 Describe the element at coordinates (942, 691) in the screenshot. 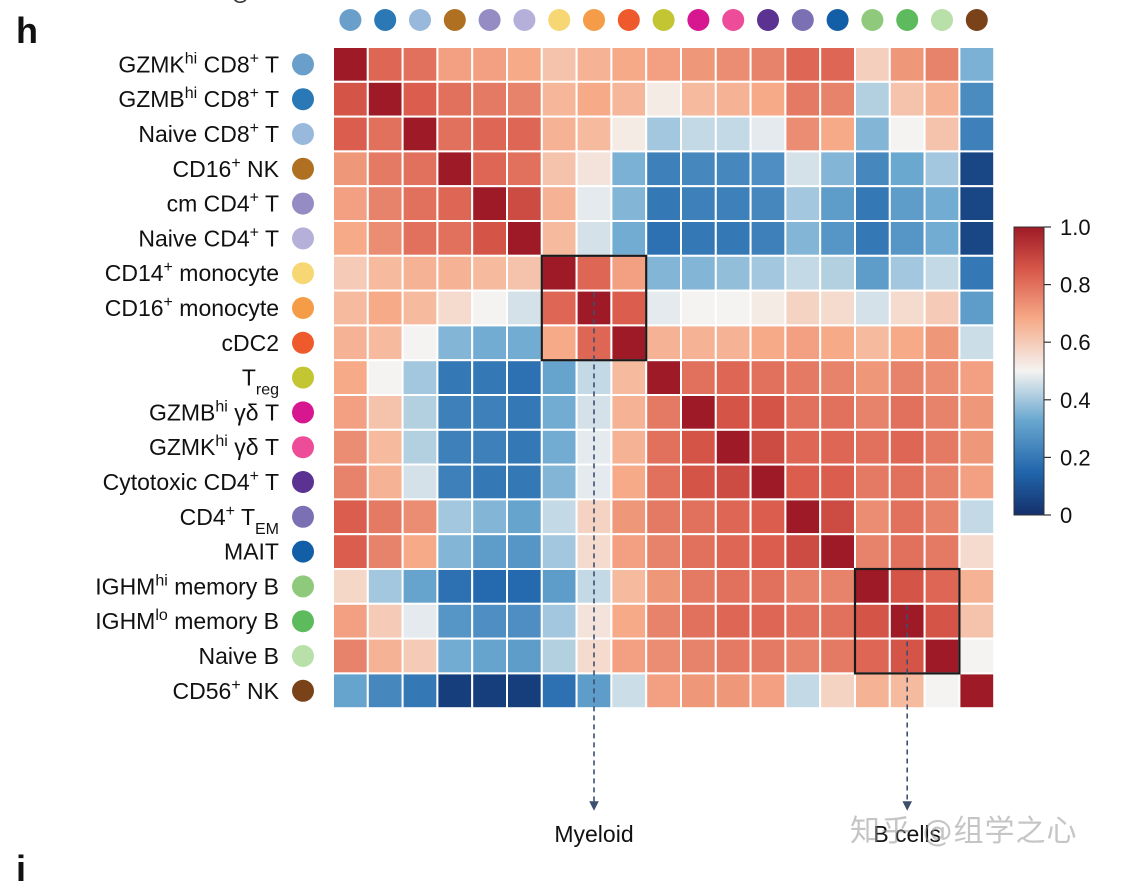

I see `heatmap-cell-r18-c17` at that location.